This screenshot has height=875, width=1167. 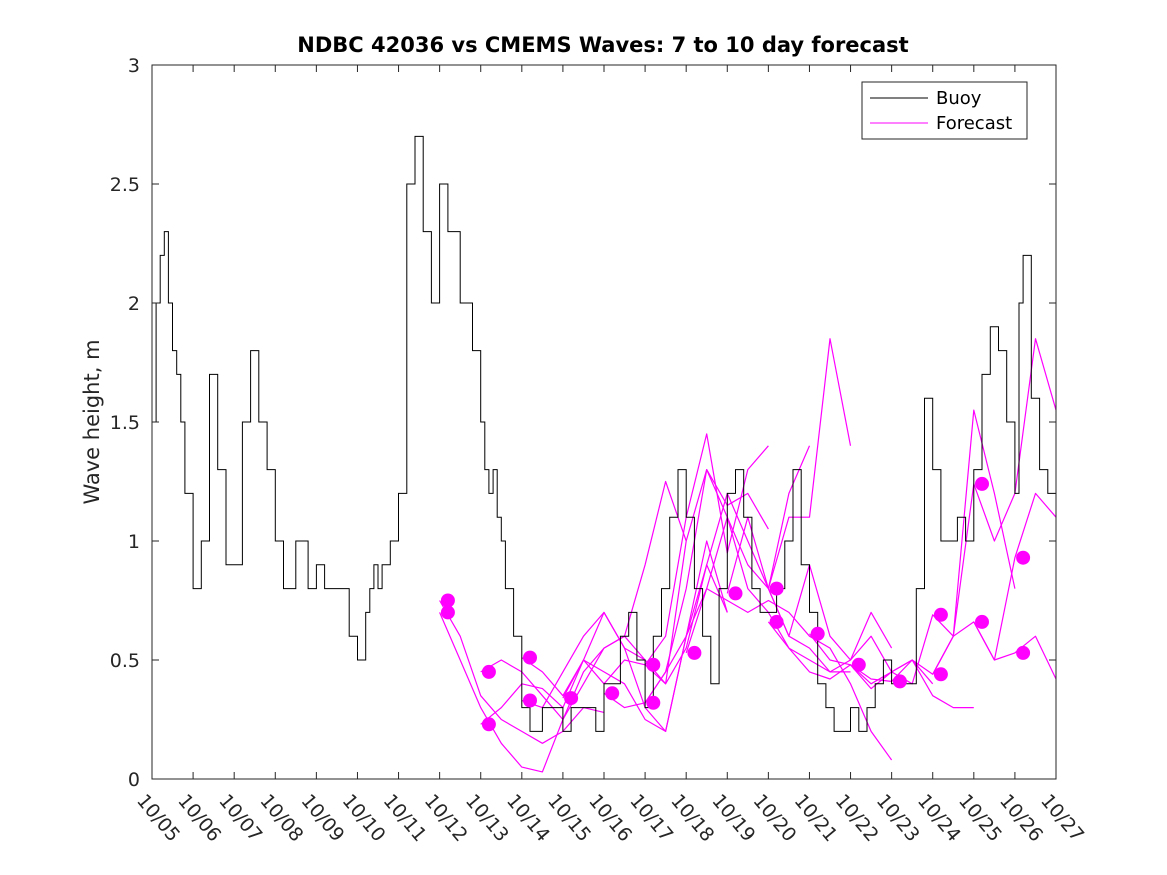 I want to click on y-tick-label: 2, so click(x=134, y=304).